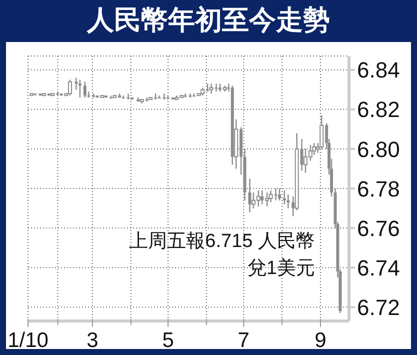 The height and width of the screenshot is (355, 417). I want to click on y-tick-label: 6.78, so click(378, 189).